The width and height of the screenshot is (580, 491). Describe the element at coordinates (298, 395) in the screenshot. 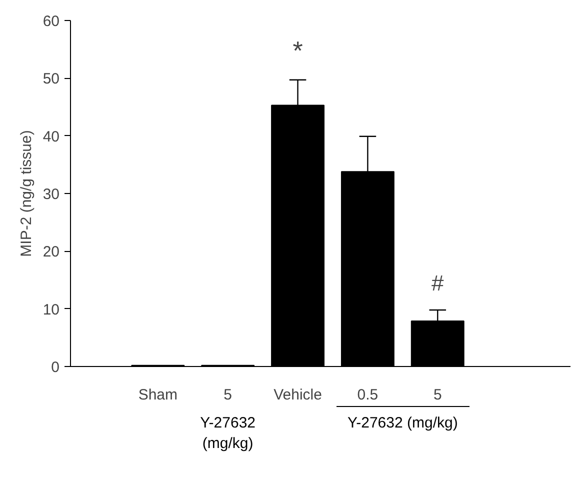

I see `x-tick-label: Vehicle` at that location.